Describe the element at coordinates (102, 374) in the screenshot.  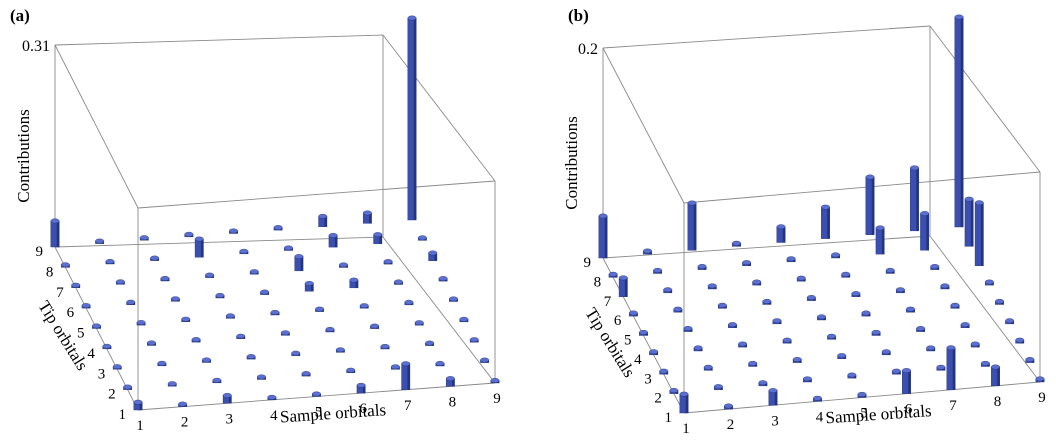
I see `y-tick-label: 3` at that location.